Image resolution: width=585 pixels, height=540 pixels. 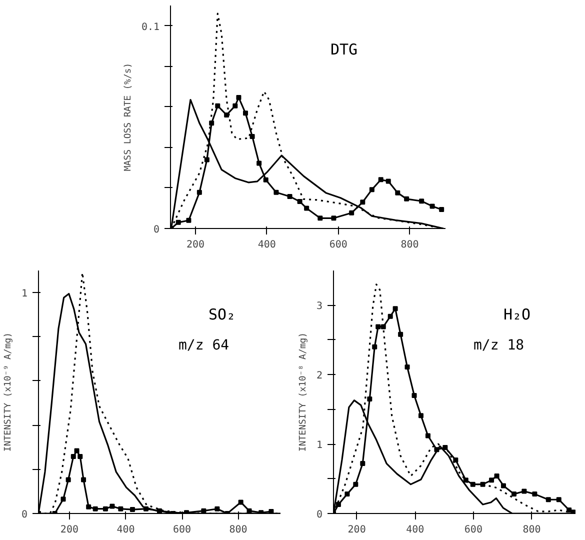 What do you see at coordinates (222, 315) in the screenshot?
I see `text: SO₂` at bounding box center [222, 315].